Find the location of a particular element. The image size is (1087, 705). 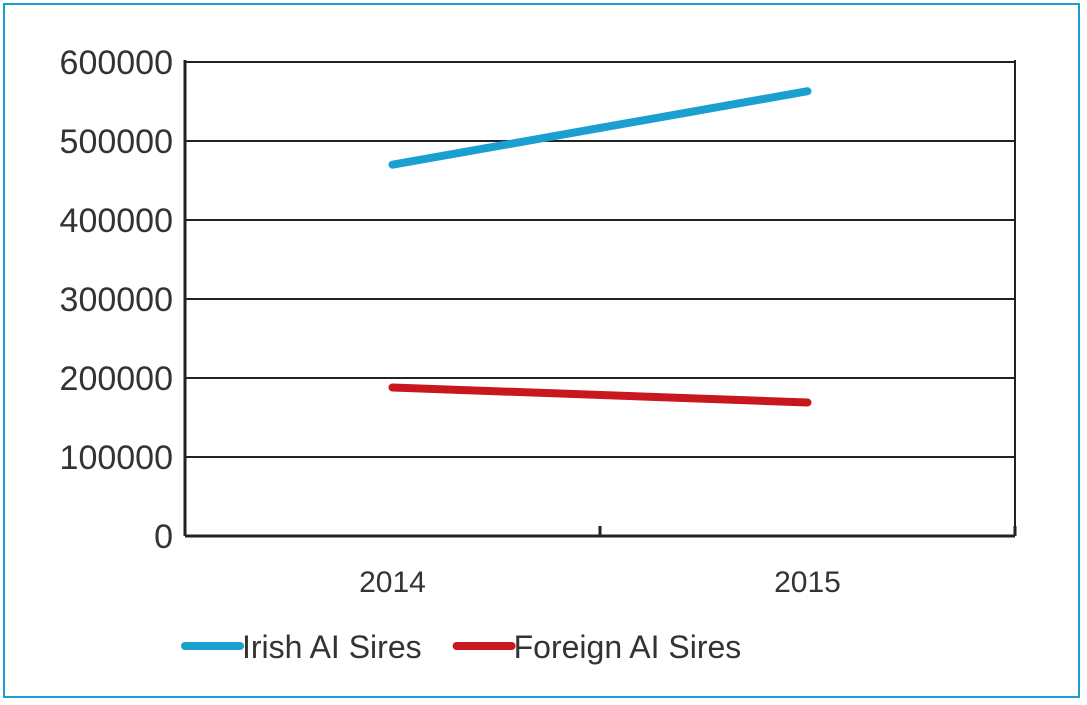

legend-item: Foreign AI Sires is located at coordinates (597, 647).